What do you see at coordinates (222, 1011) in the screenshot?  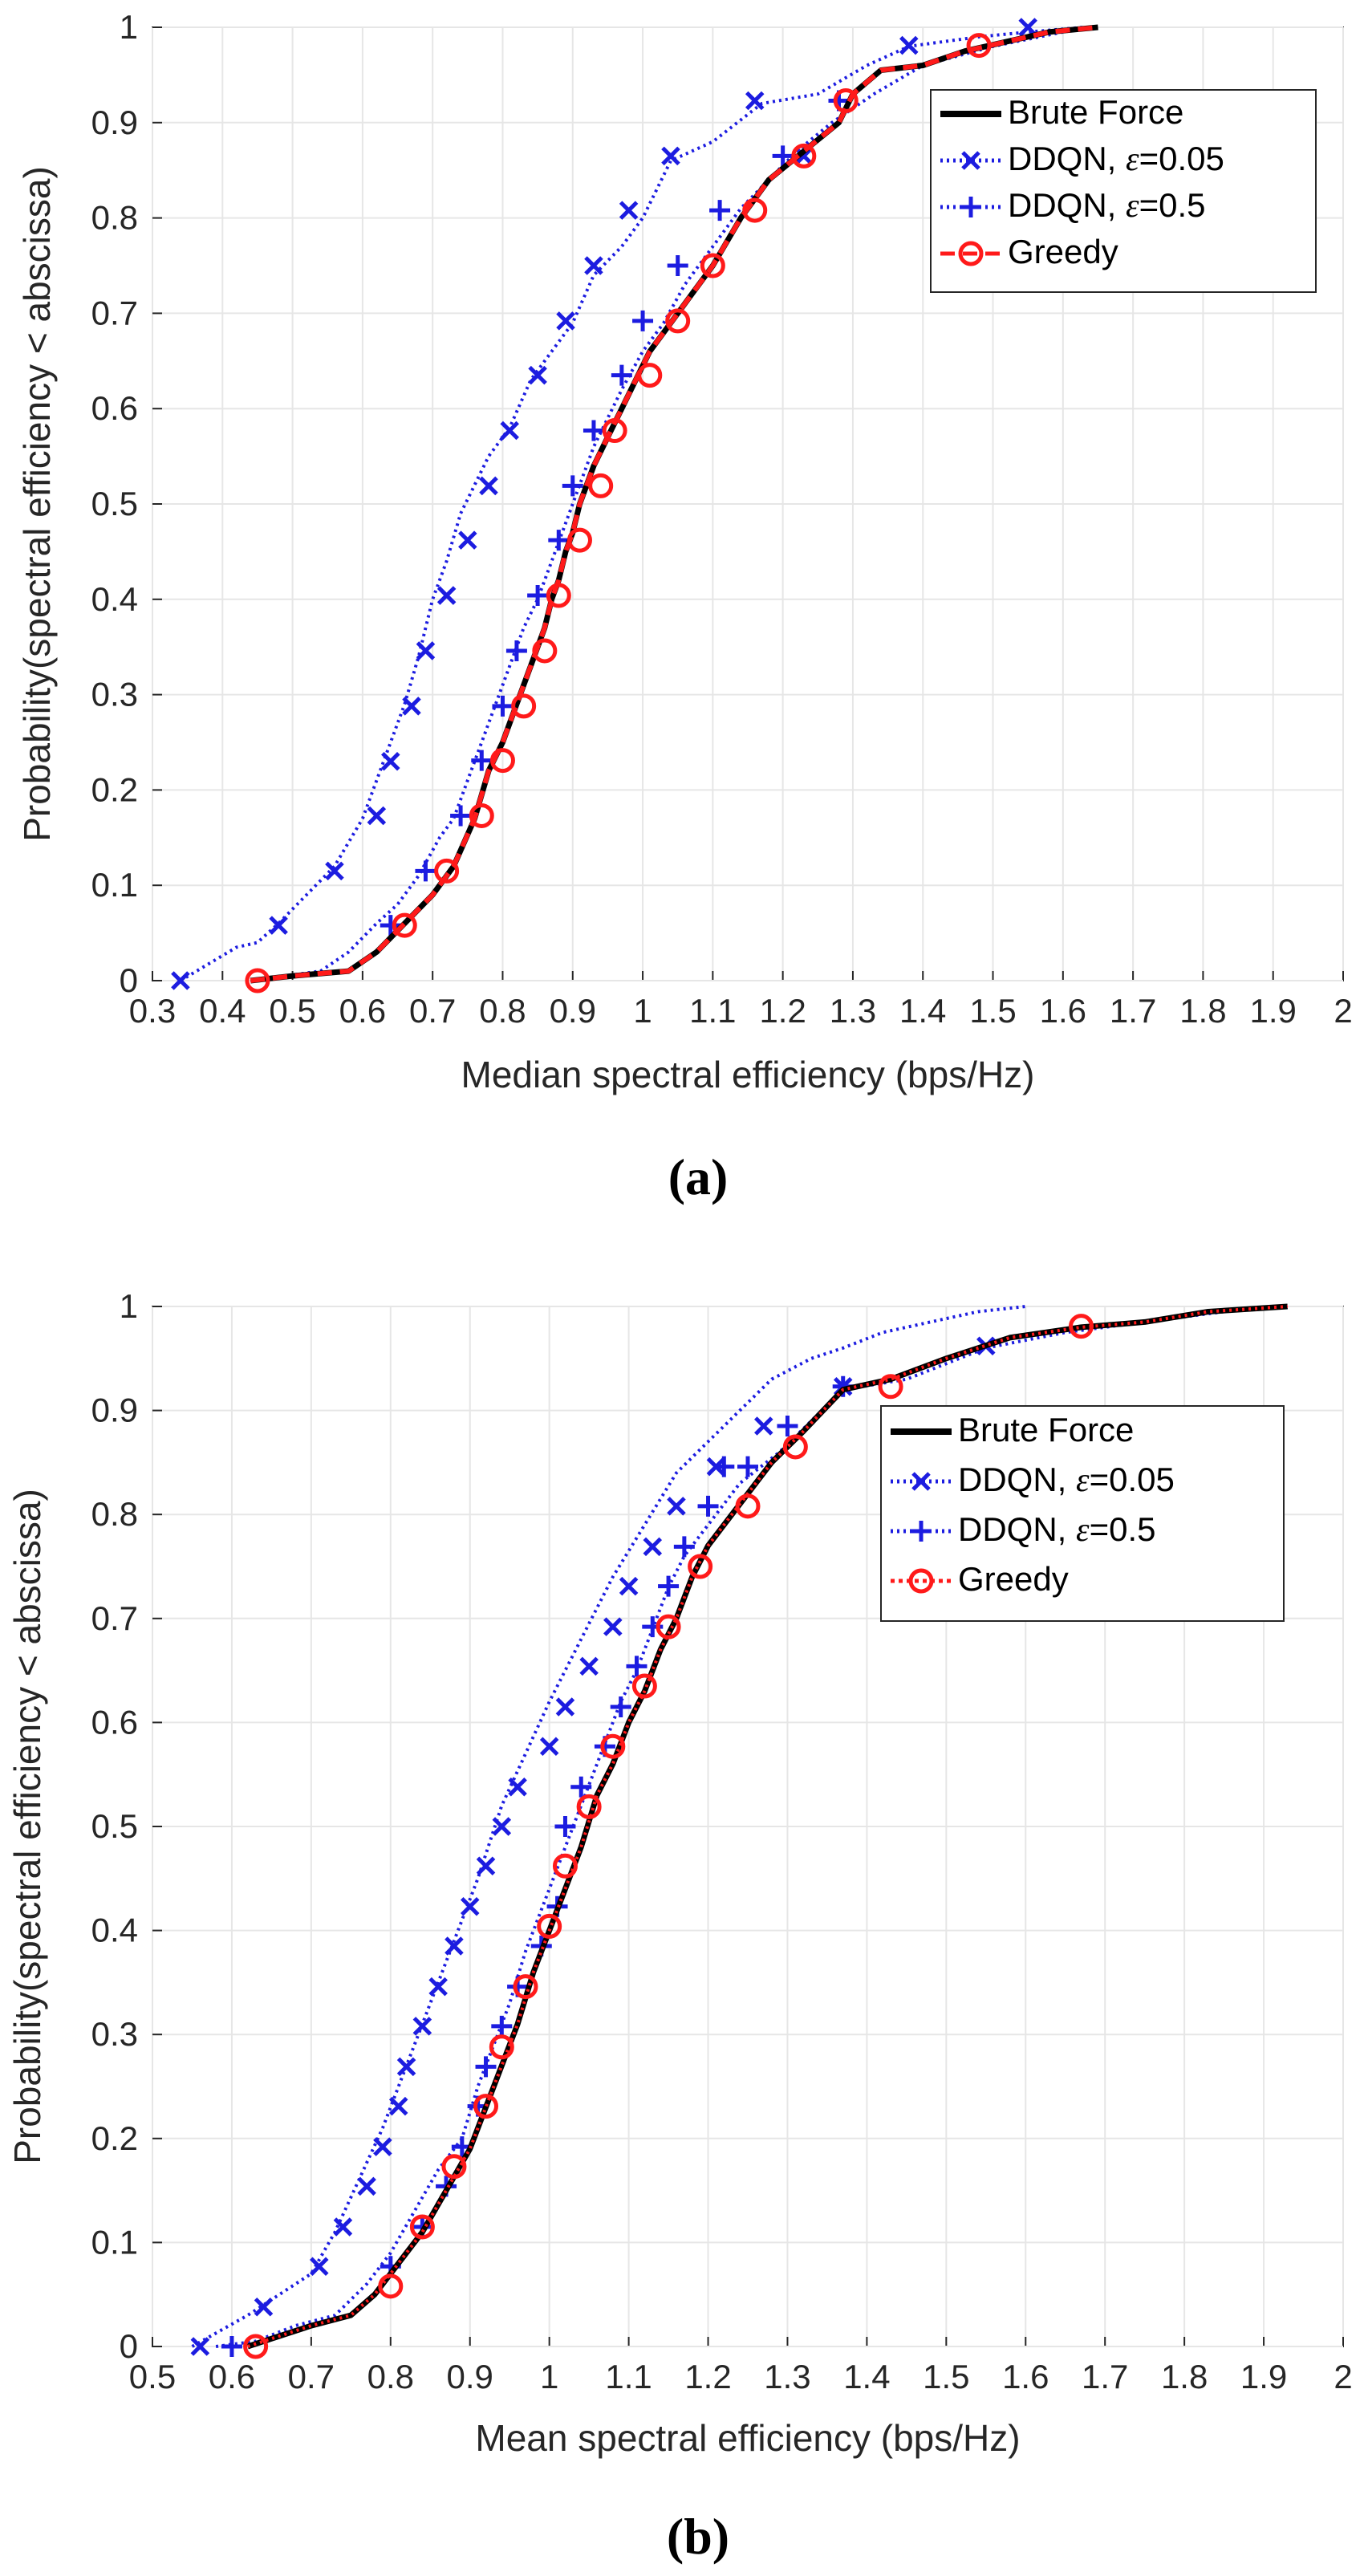 I see `x-tick-label: 0.4` at bounding box center [222, 1011].